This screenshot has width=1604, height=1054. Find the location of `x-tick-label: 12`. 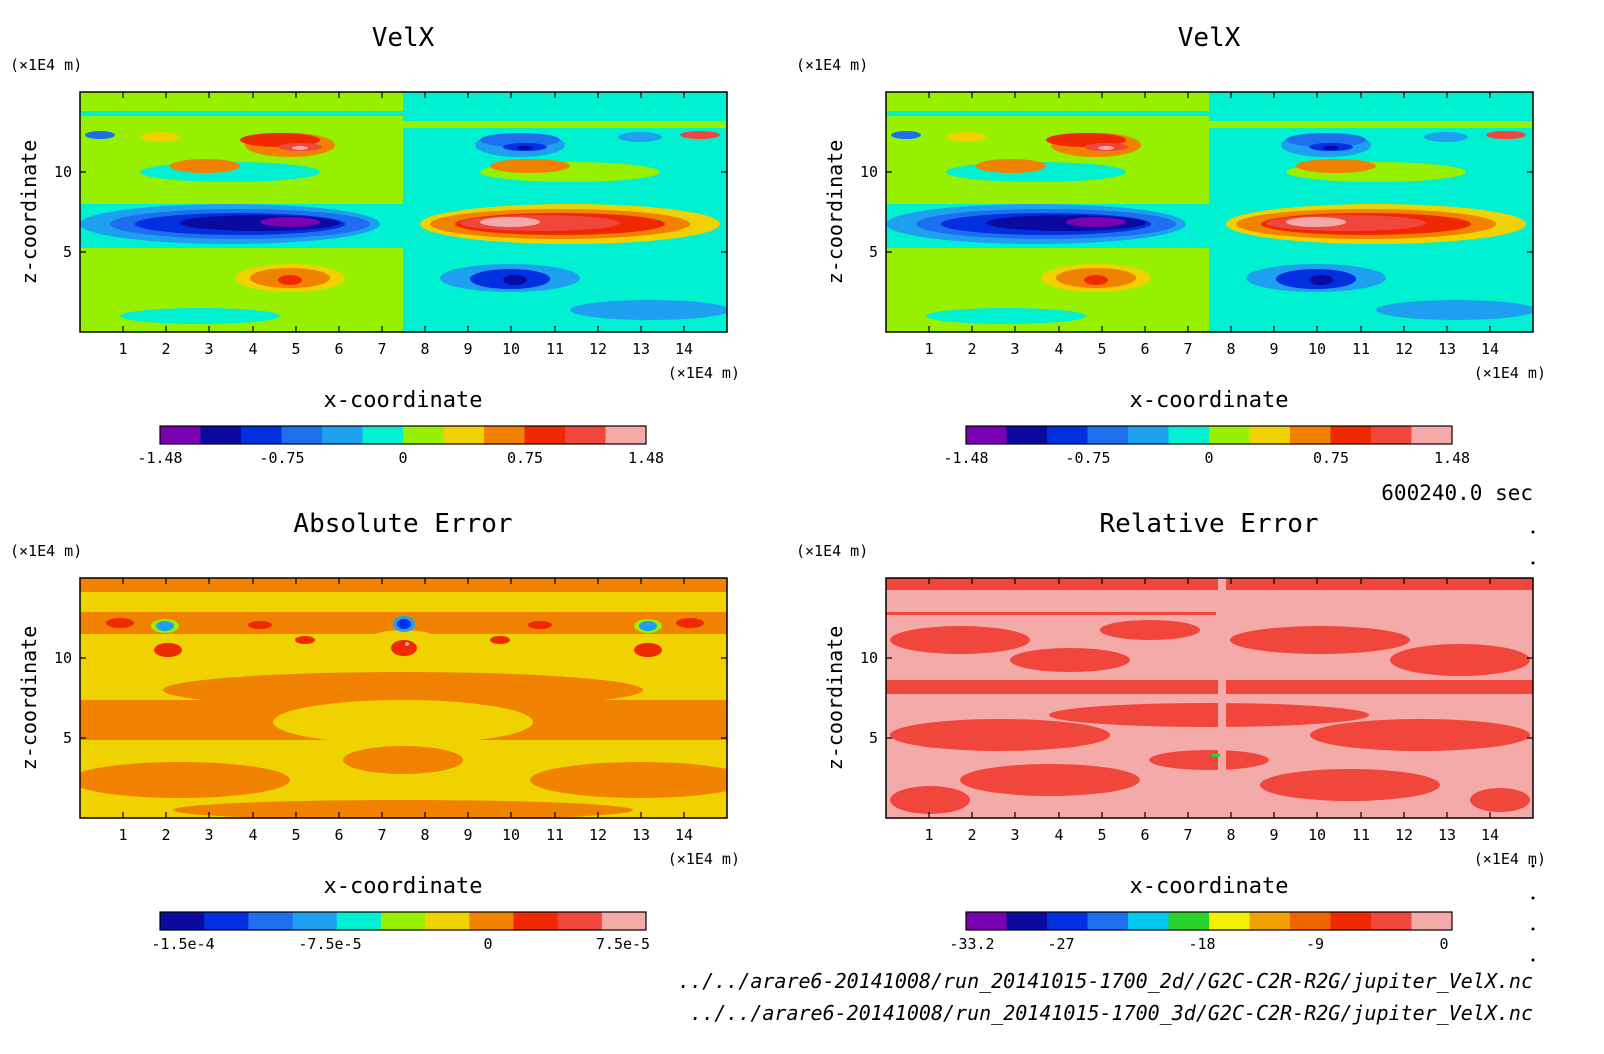

x-tick-label: 12 is located at coordinates (1404, 835).